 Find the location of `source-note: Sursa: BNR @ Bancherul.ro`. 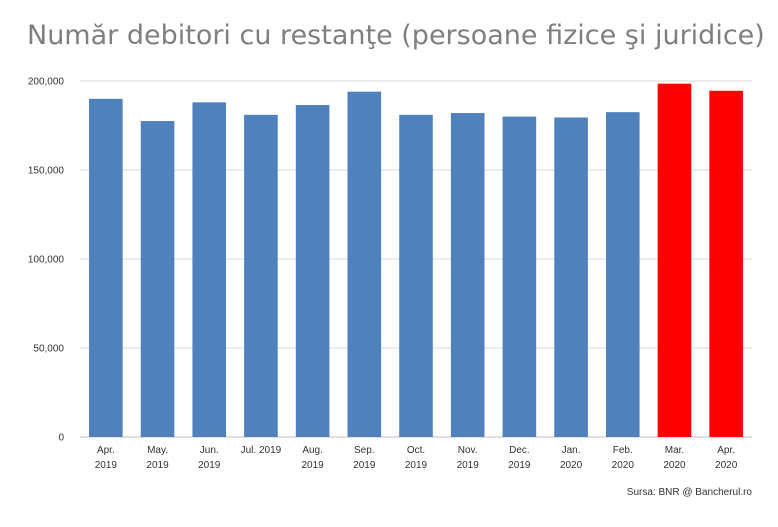

source-note: Sursa: BNR @ Bancherul.ro is located at coordinates (689, 492).